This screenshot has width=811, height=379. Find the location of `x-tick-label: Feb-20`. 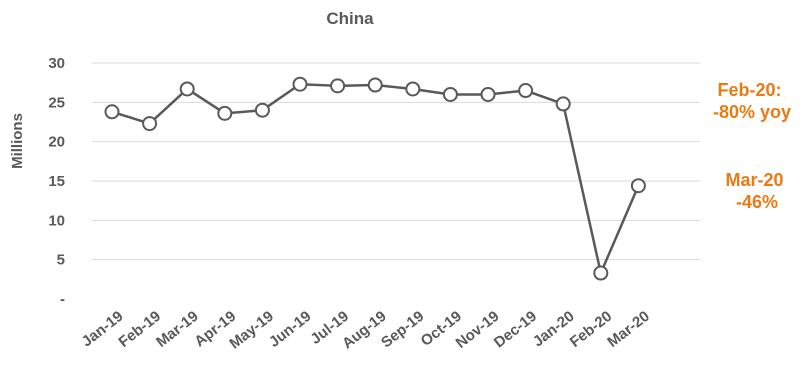

x-tick-label: Feb-20 is located at coordinates (591, 329).